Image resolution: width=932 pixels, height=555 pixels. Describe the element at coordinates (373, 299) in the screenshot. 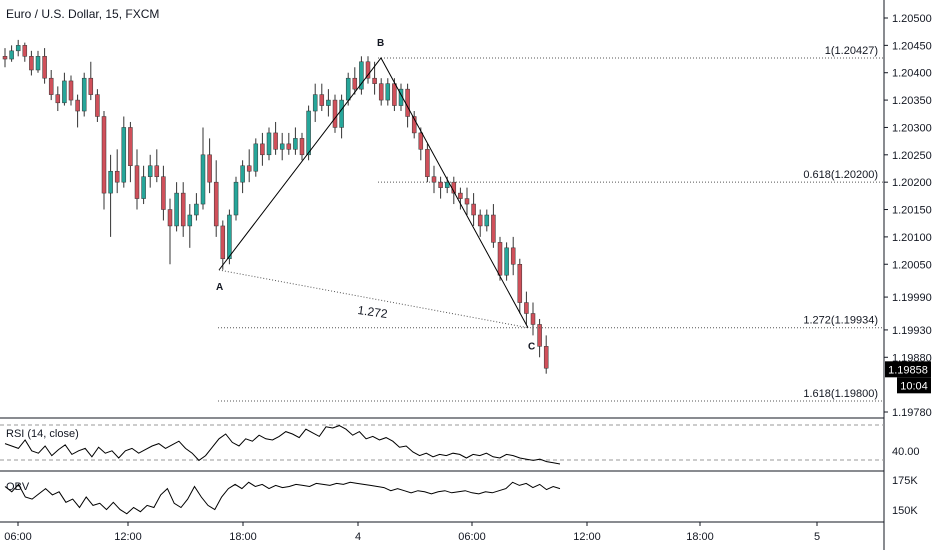

I see `ac-projection-line` at that location.